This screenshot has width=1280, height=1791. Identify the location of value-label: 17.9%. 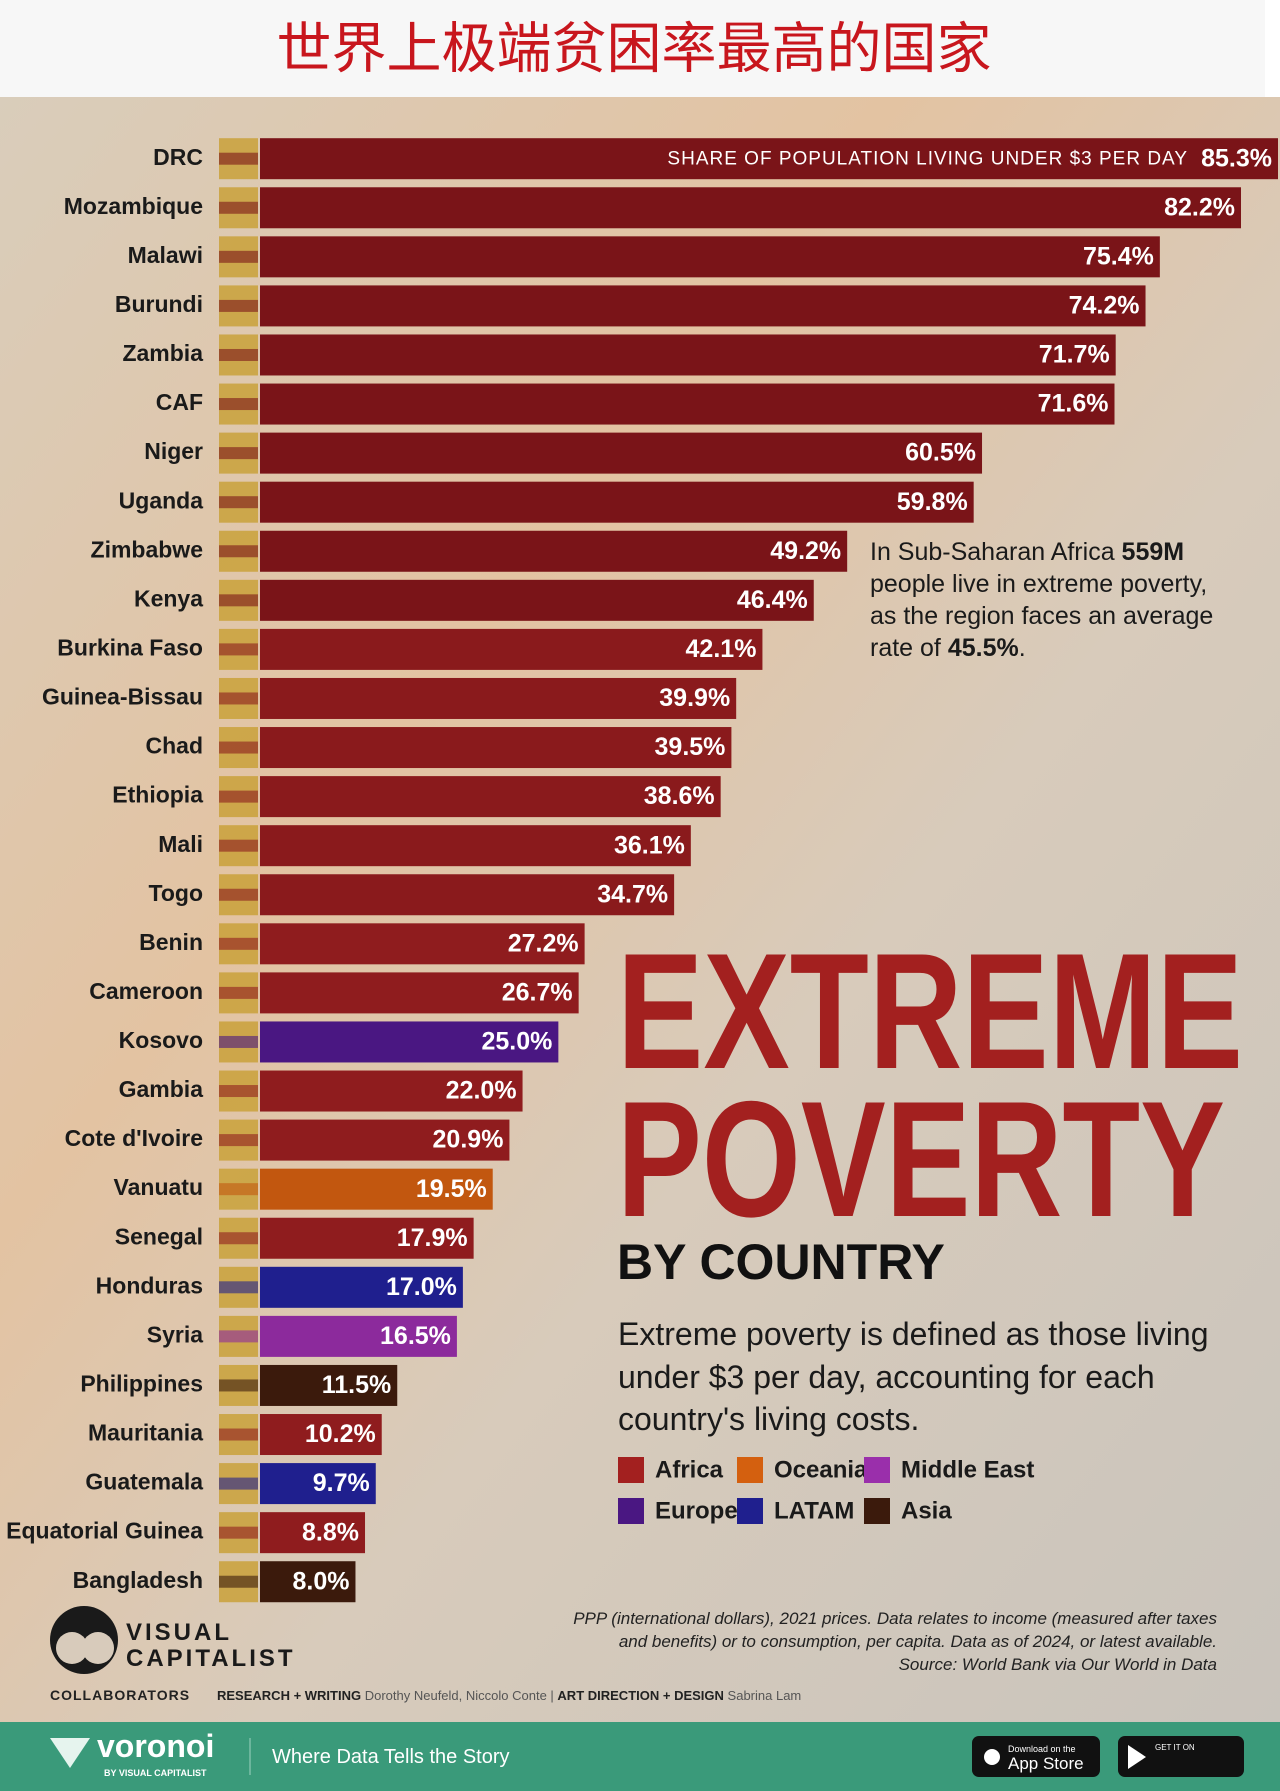
(432, 1238).